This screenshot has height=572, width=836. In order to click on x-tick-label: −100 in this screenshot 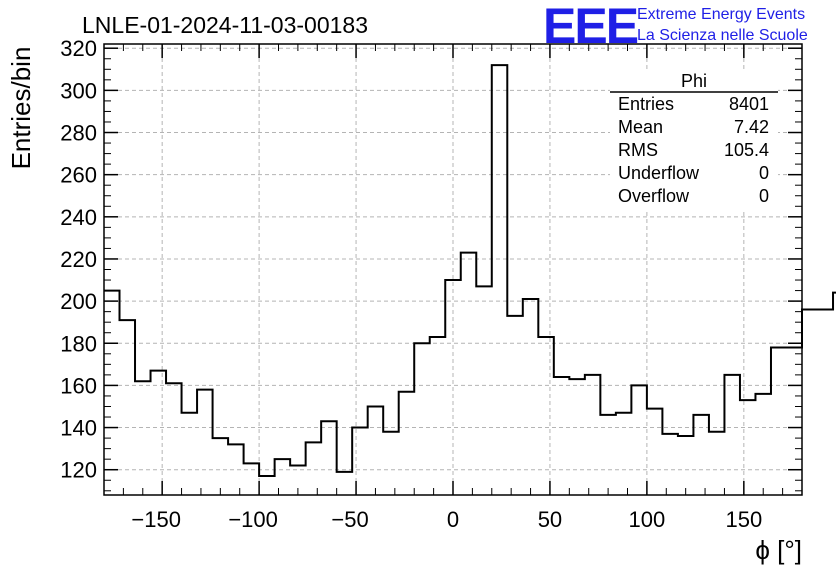, I will do `click(253, 519)`.